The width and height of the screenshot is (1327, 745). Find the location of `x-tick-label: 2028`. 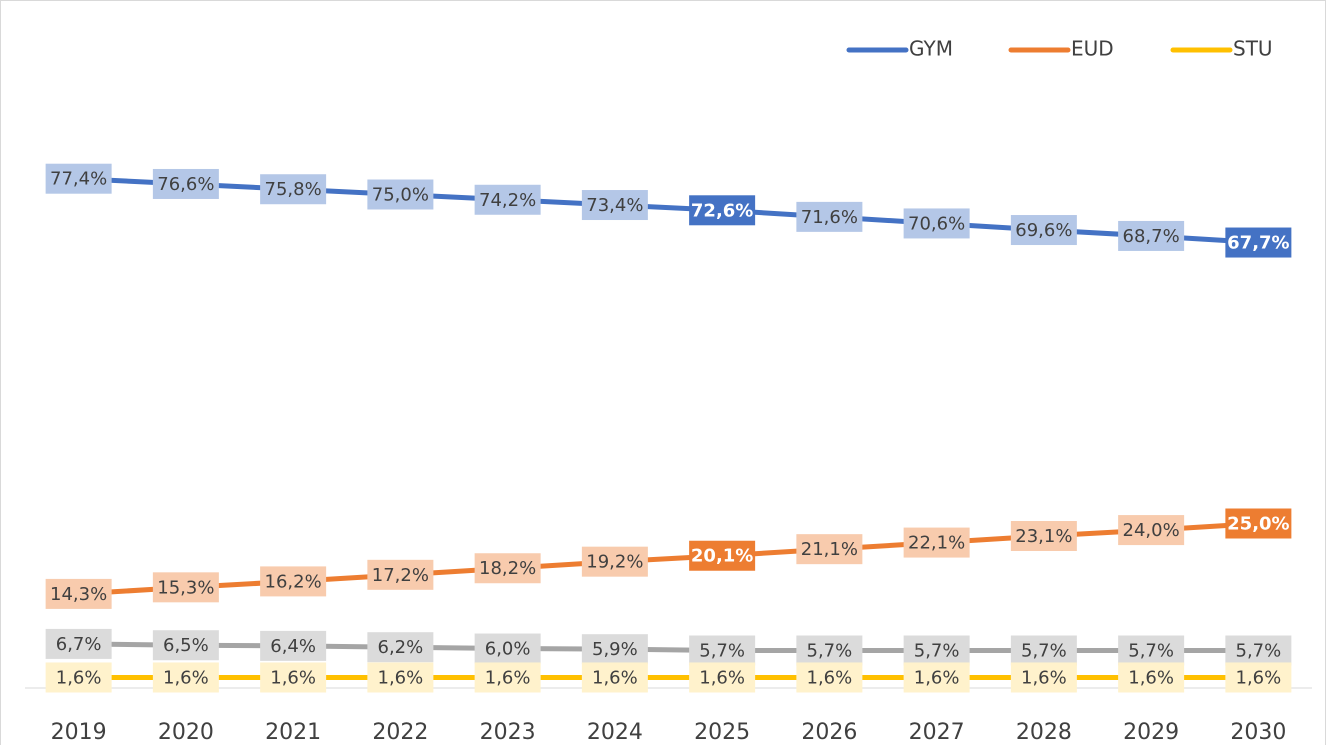

x-tick-label: 2028 is located at coordinates (1044, 732).